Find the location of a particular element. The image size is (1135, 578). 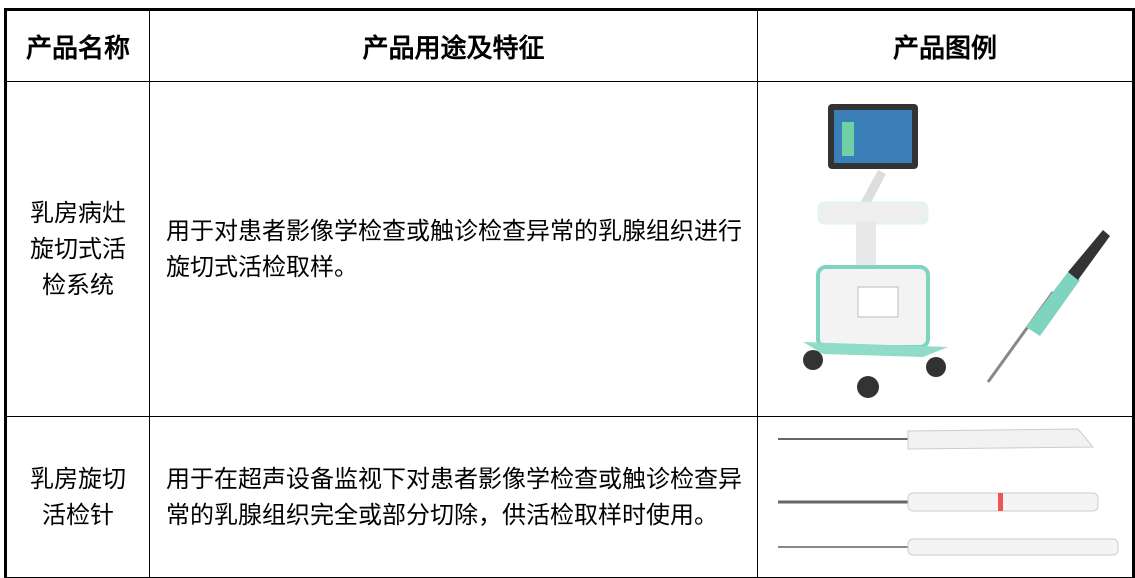

header-cell: 产品名称 is located at coordinates (77, 45).